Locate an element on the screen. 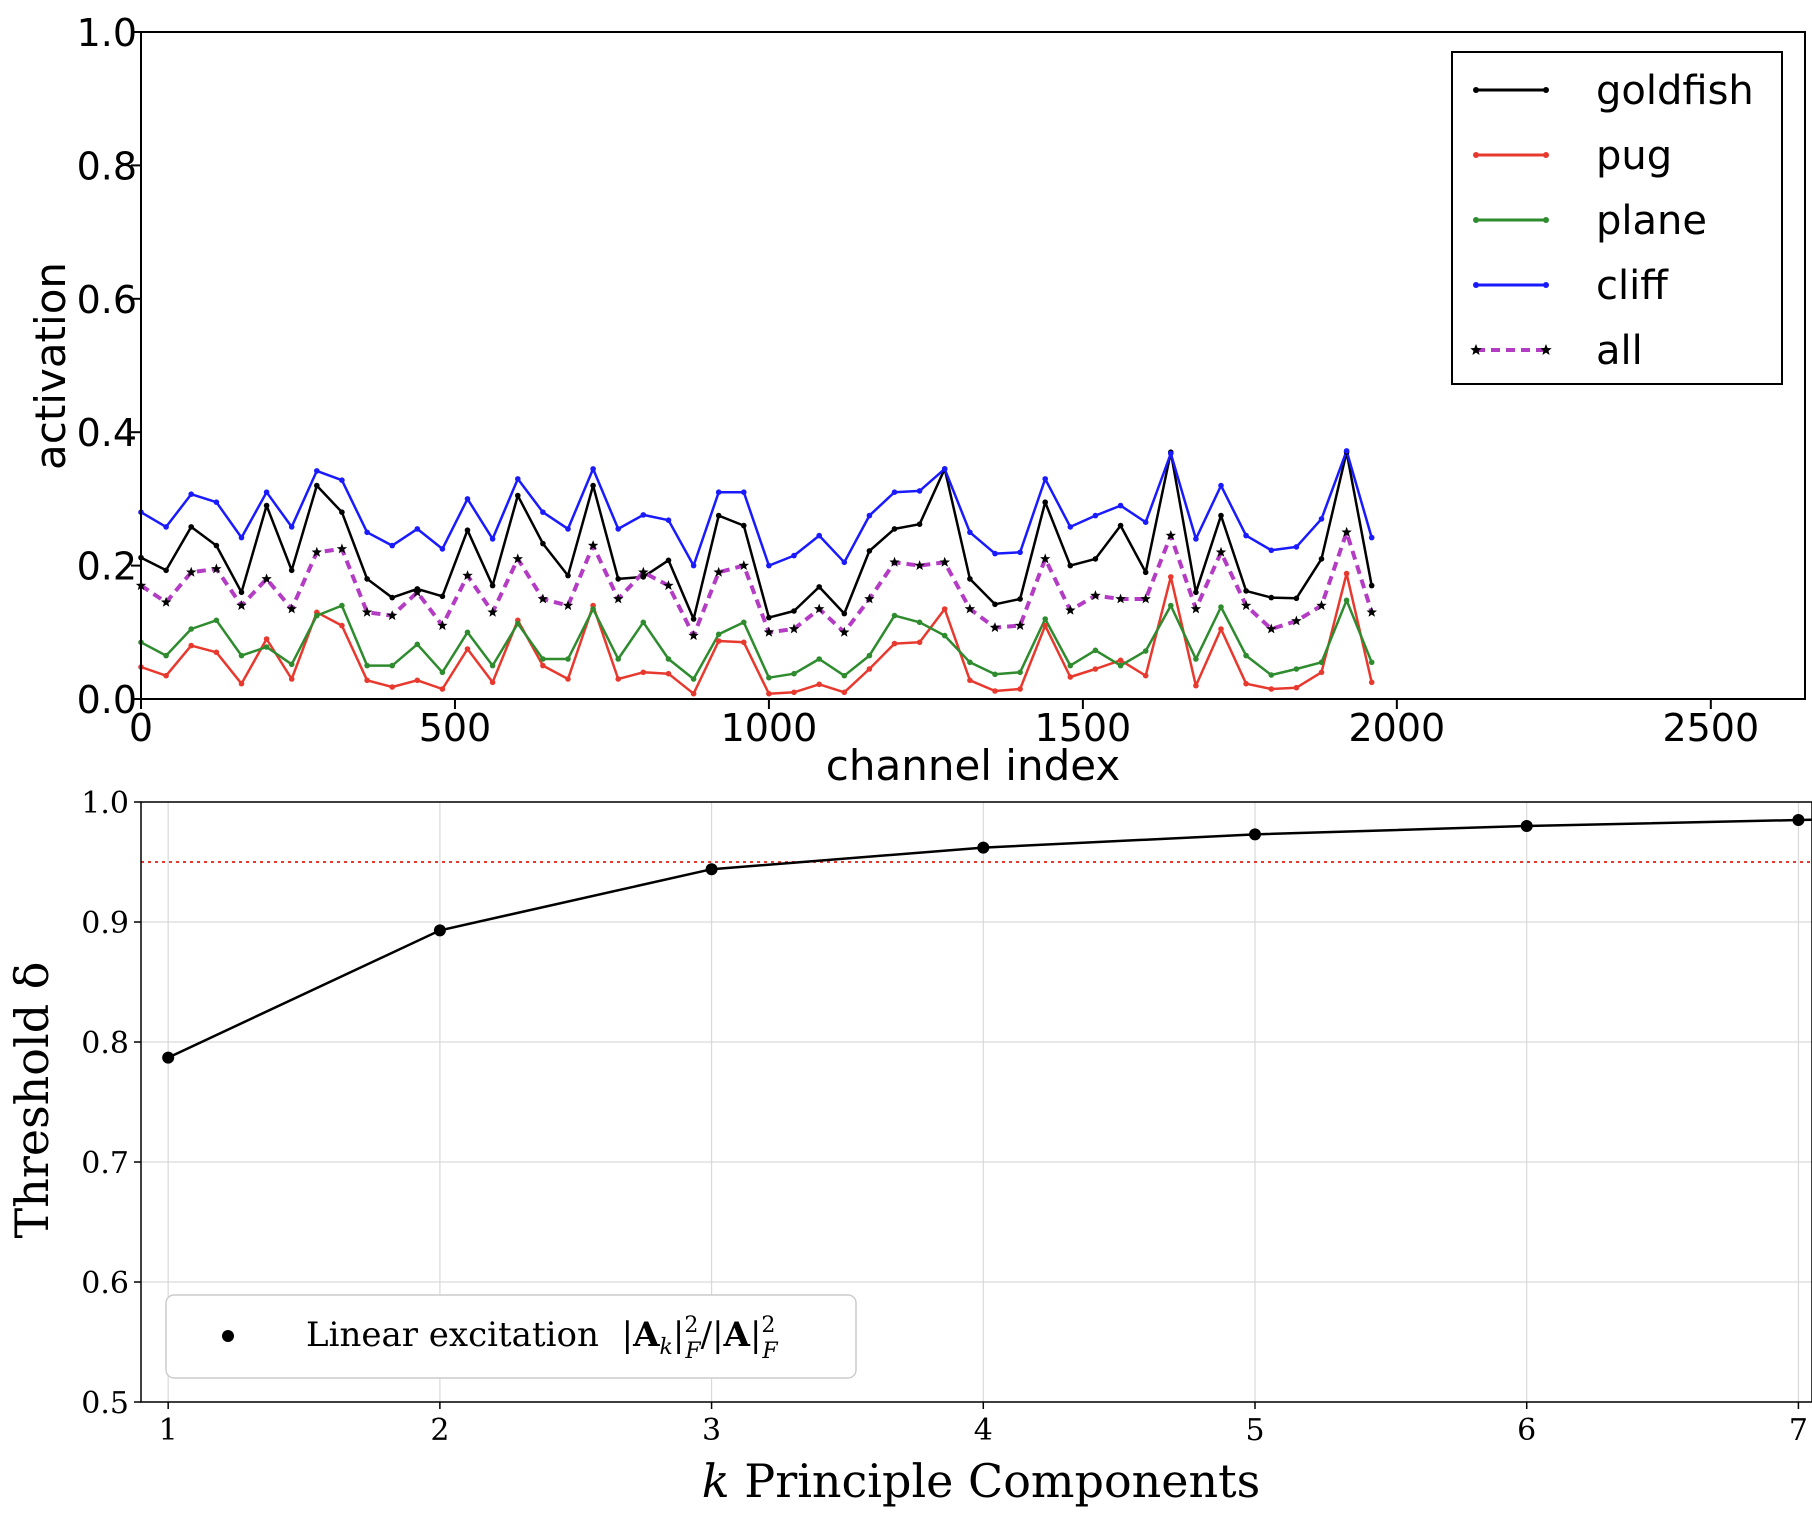 The image size is (1812, 1540). legend-entry-all: all is located at coordinates (1556, 351).